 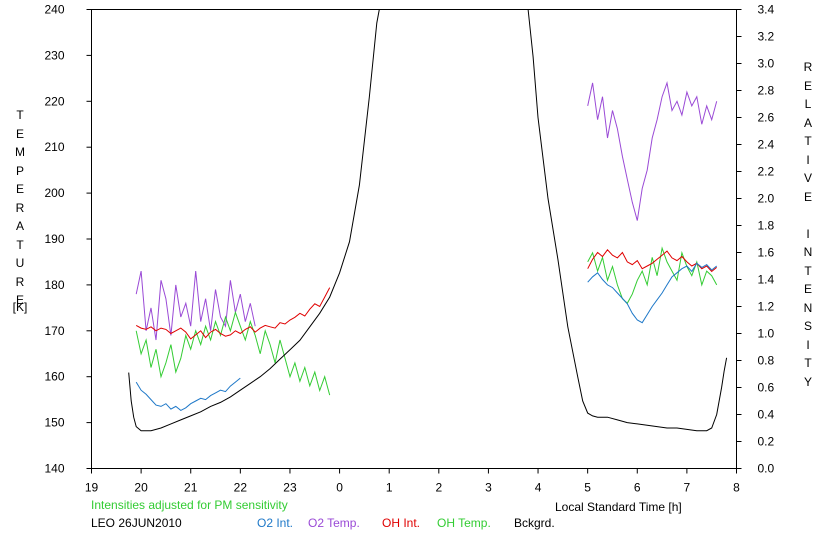 I want to click on x-tick-label: 7, so click(x=687, y=488).